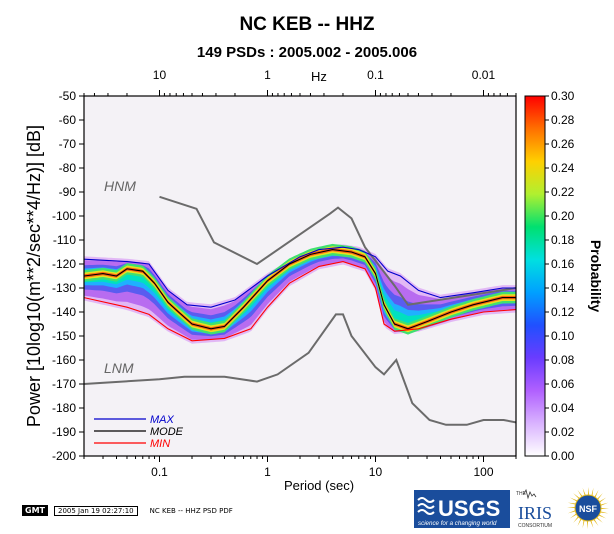 This screenshot has height=534, width=614. Describe the element at coordinates (307, 52) in the screenshot. I see `chart-subtitle: 149 PSDs : 2005.002 - 2005.006` at that location.